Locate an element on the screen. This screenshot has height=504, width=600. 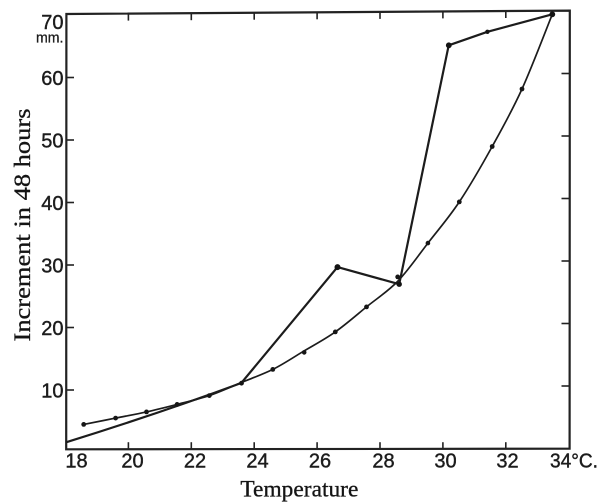
svg-text: 40 is located at coordinates (52, 204).